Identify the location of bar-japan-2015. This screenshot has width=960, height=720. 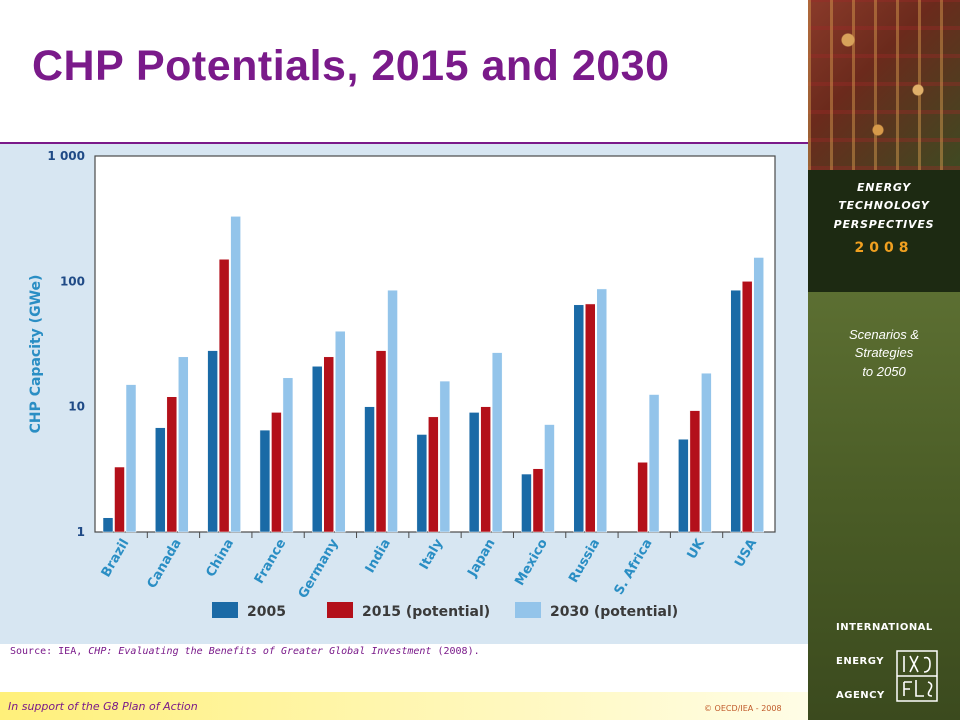
(485, 469).